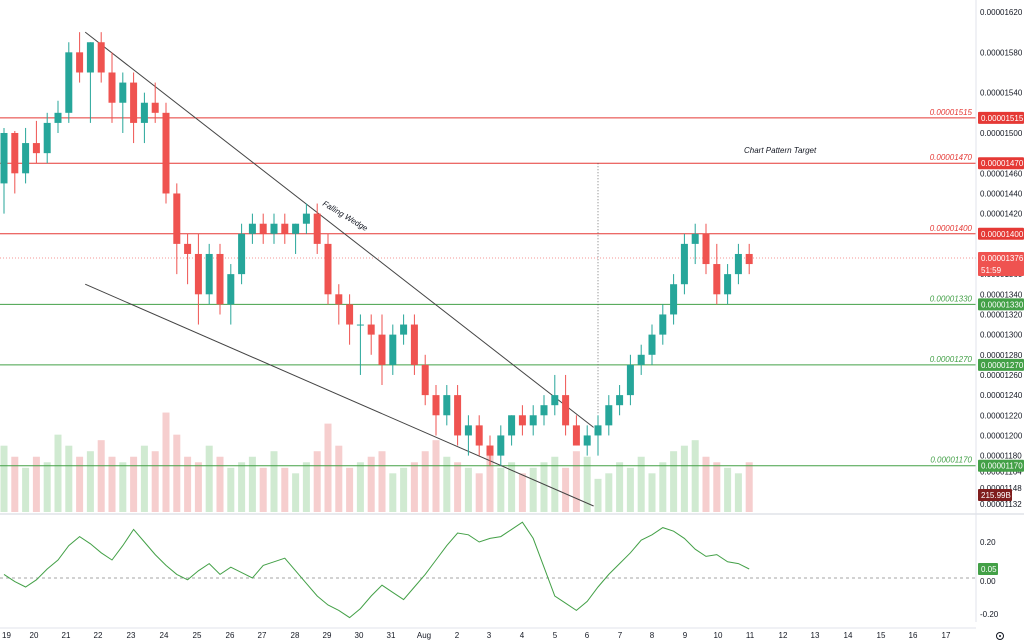 This screenshot has height=644, width=1024. I want to click on time-tick-label: 22, so click(98, 635).